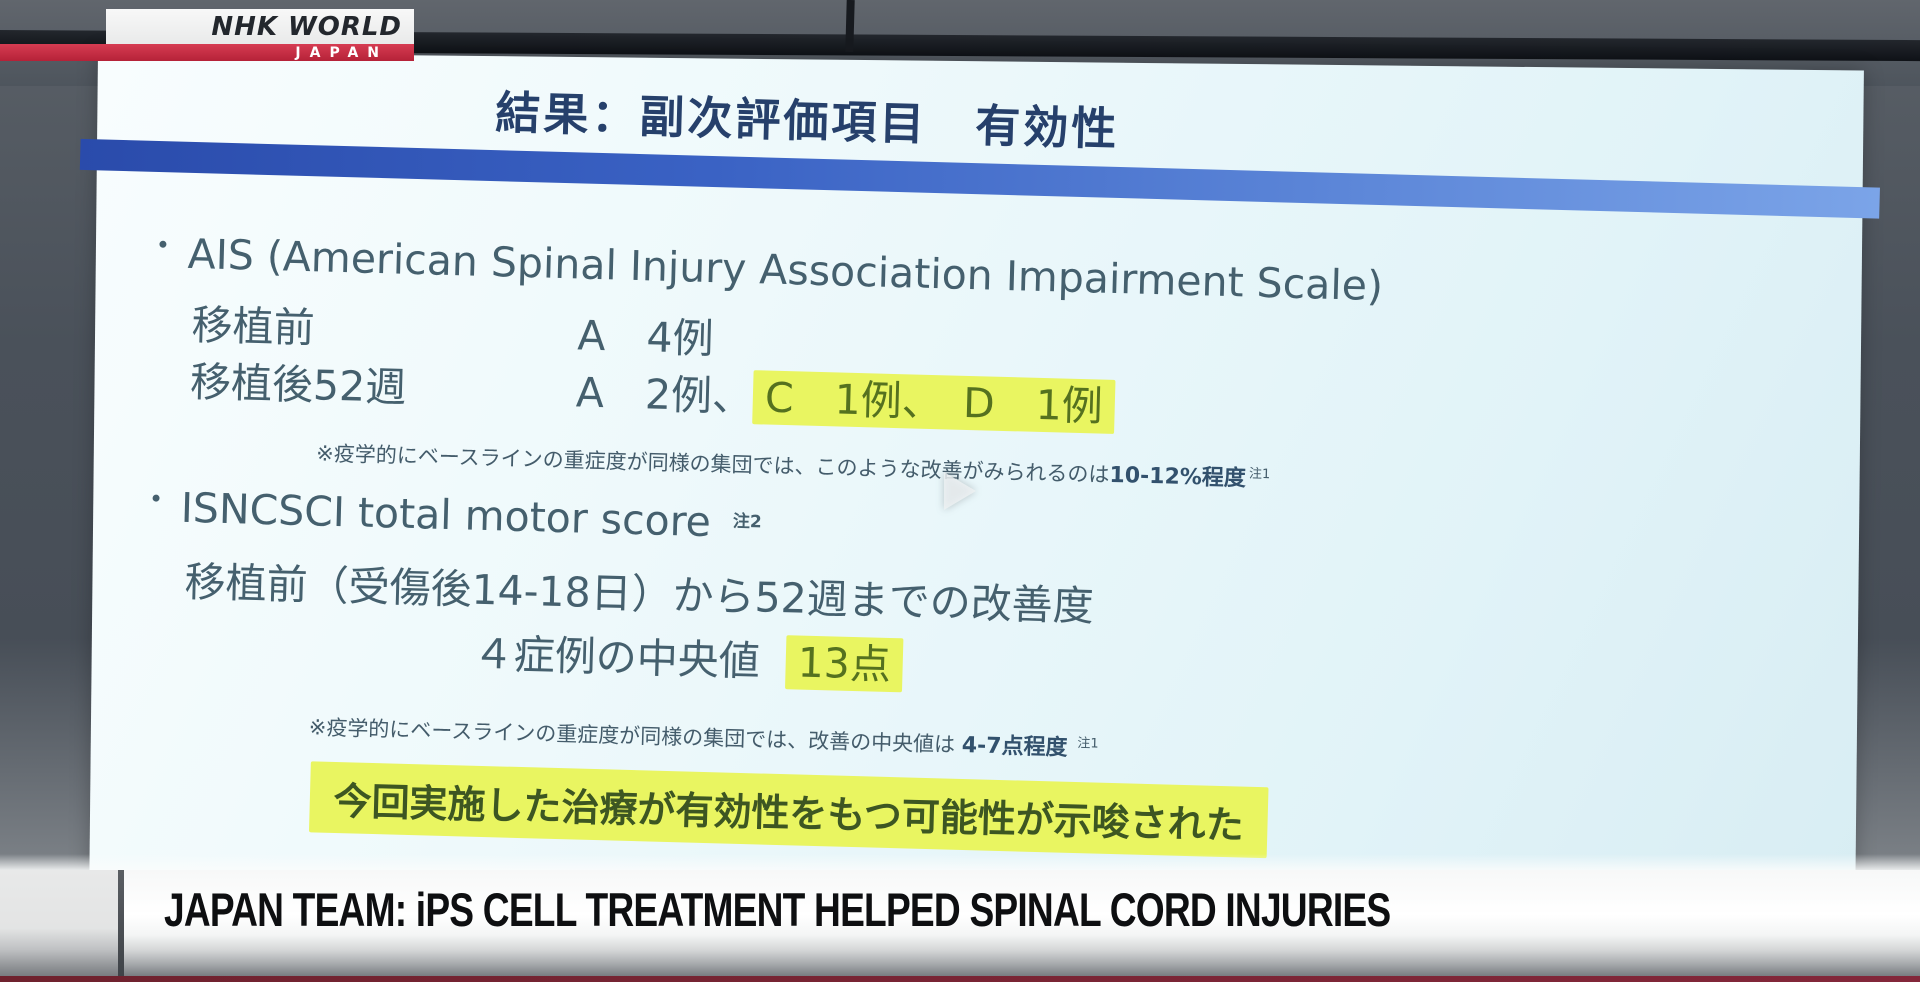 The image size is (1920, 982). Describe the element at coordinates (747, 522) in the screenshot. I see `isncsci-heading-ref: 注2` at that location.